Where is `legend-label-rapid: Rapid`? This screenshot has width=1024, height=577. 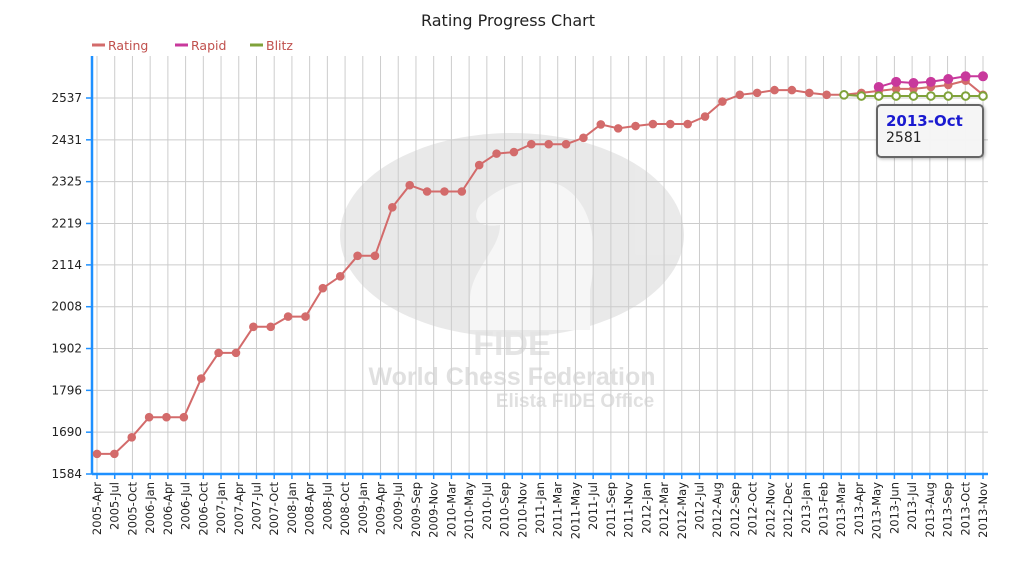 legend-label-rapid: Rapid is located at coordinates (208, 45).